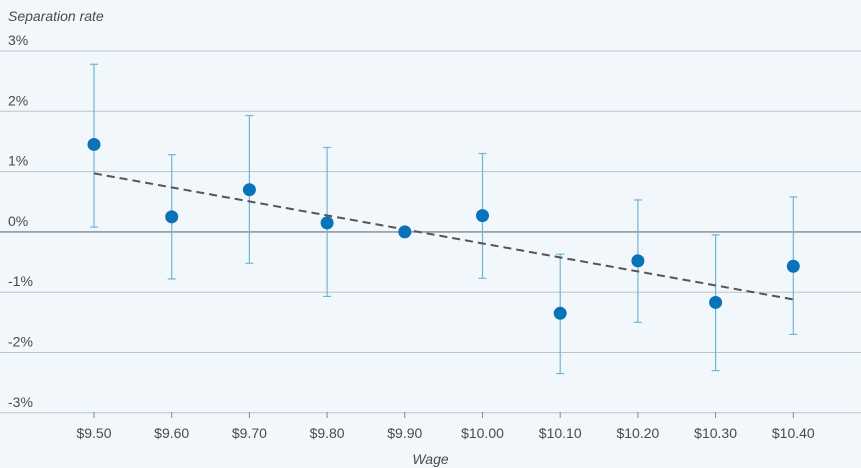  What do you see at coordinates (56, 16) in the screenshot?
I see `y-axis-title: Separation rate` at bounding box center [56, 16].